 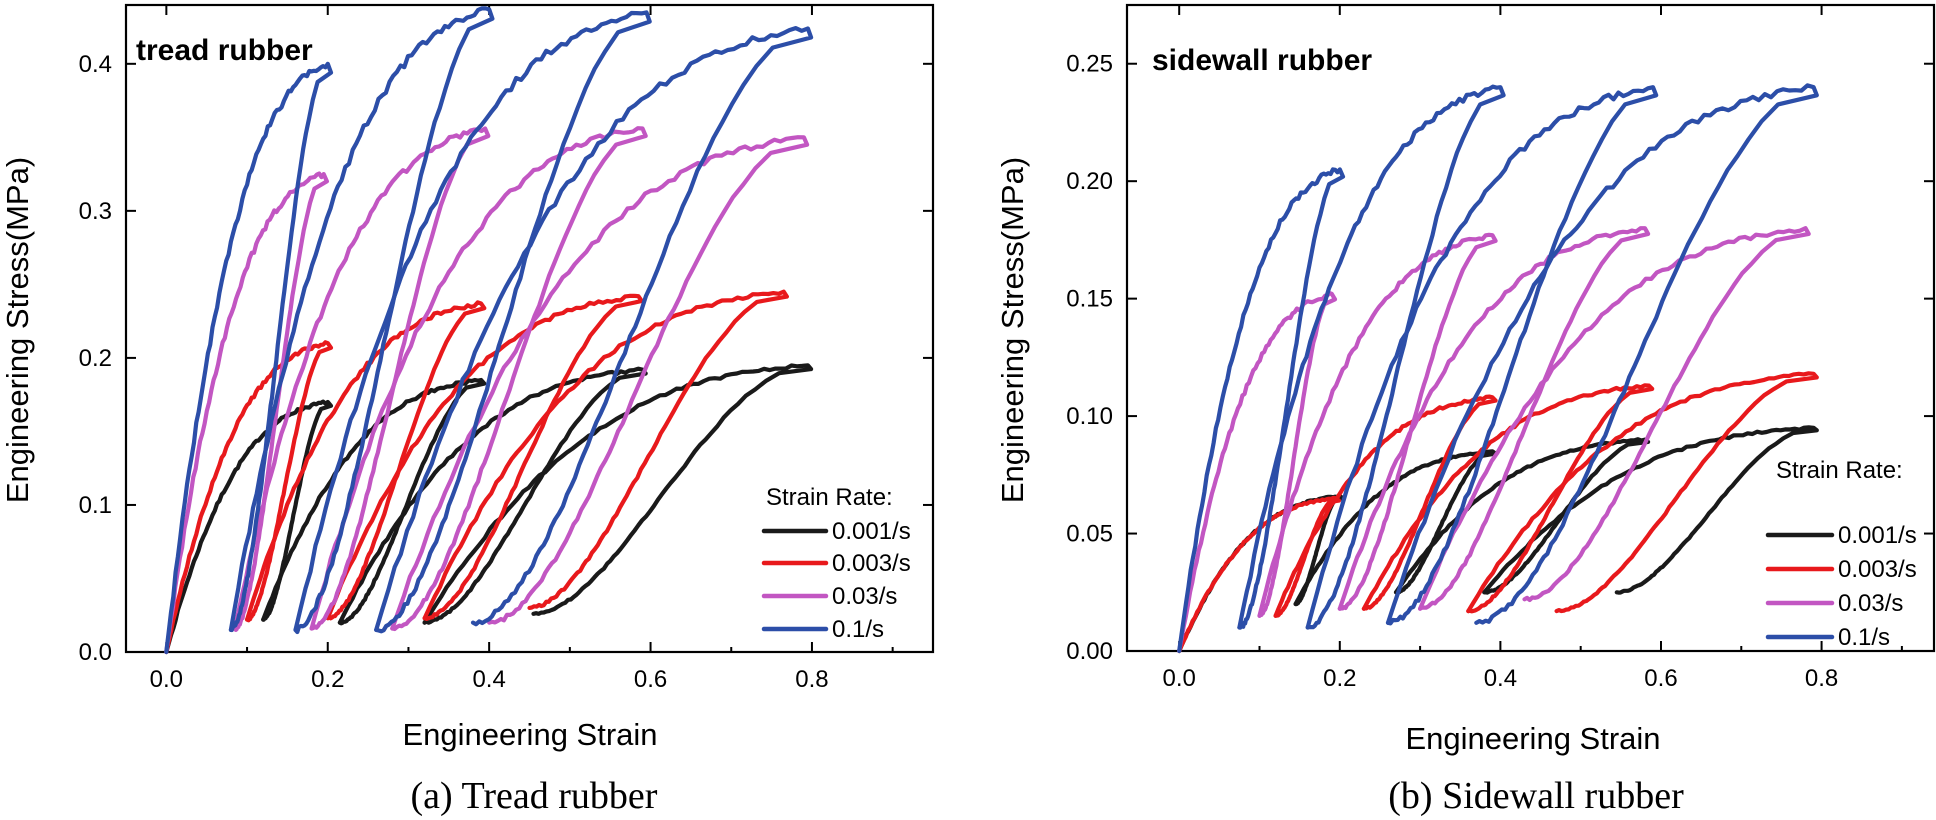 I want to click on y-tick-label: 0.00, so click(x=1089, y=651).